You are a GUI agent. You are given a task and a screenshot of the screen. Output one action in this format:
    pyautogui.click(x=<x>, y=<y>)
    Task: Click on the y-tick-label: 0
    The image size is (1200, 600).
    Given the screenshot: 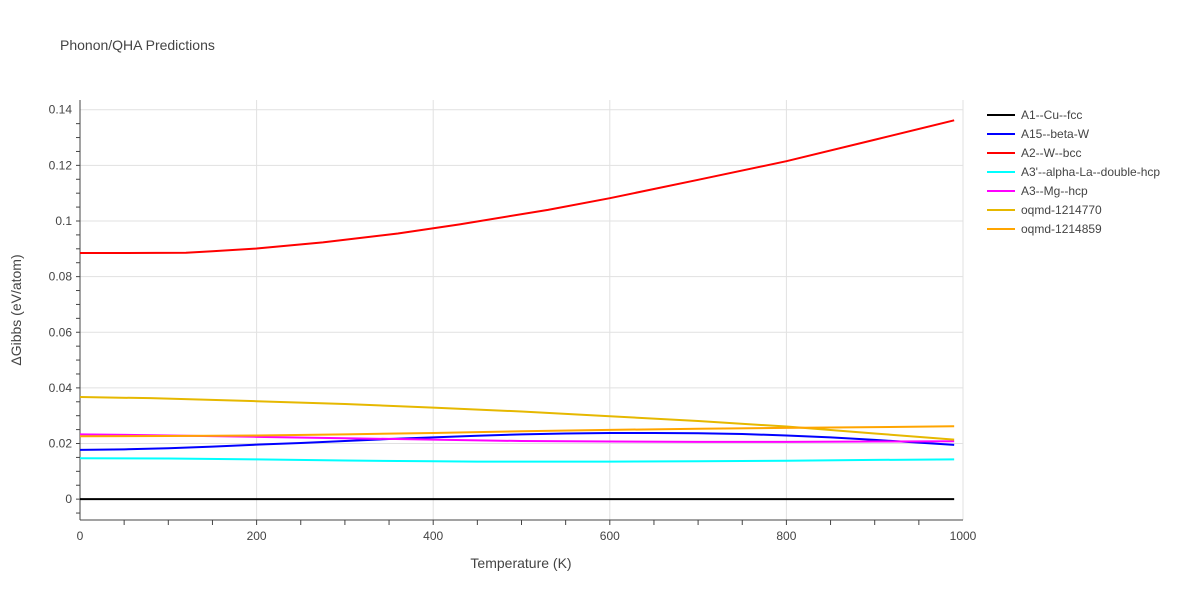 What is the action you would take?
    pyautogui.click(x=68, y=499)
    